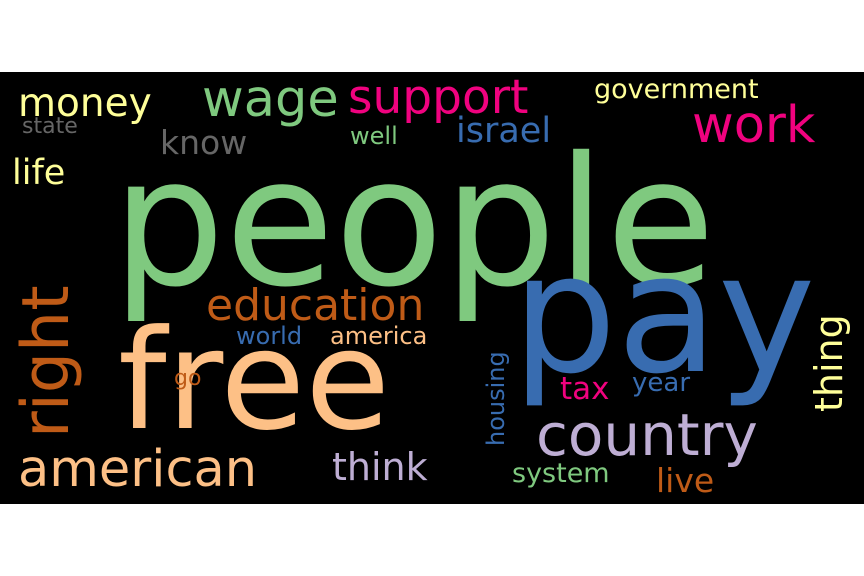 The height and width of the screenshot is (576, 864). I want to click on word-israel: israel, so click(504, 131).